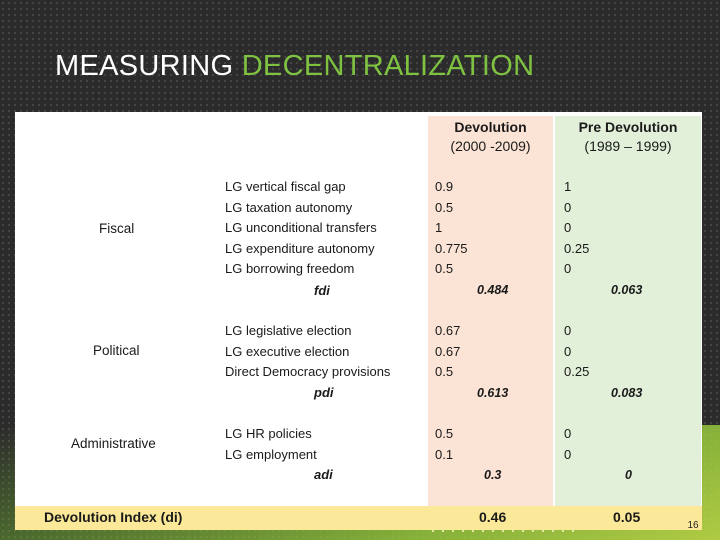 This screenshot has width=720, height=540. What do you see at coordinates (628, 312) in the screenshot?
I see `pre-devolution-column-background` at bounding box center [628, 312].